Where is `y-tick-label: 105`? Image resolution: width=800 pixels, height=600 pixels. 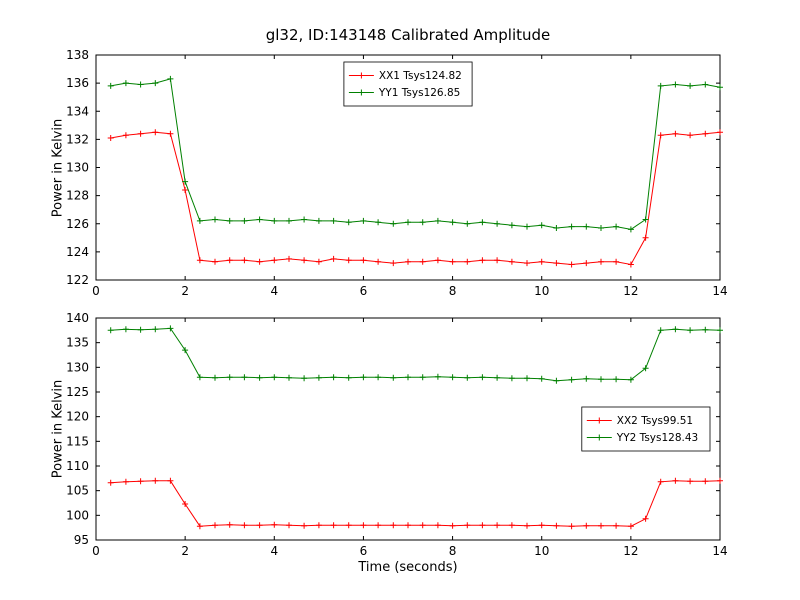 y-tick-label: 105 is located at coordinates (77, 491).